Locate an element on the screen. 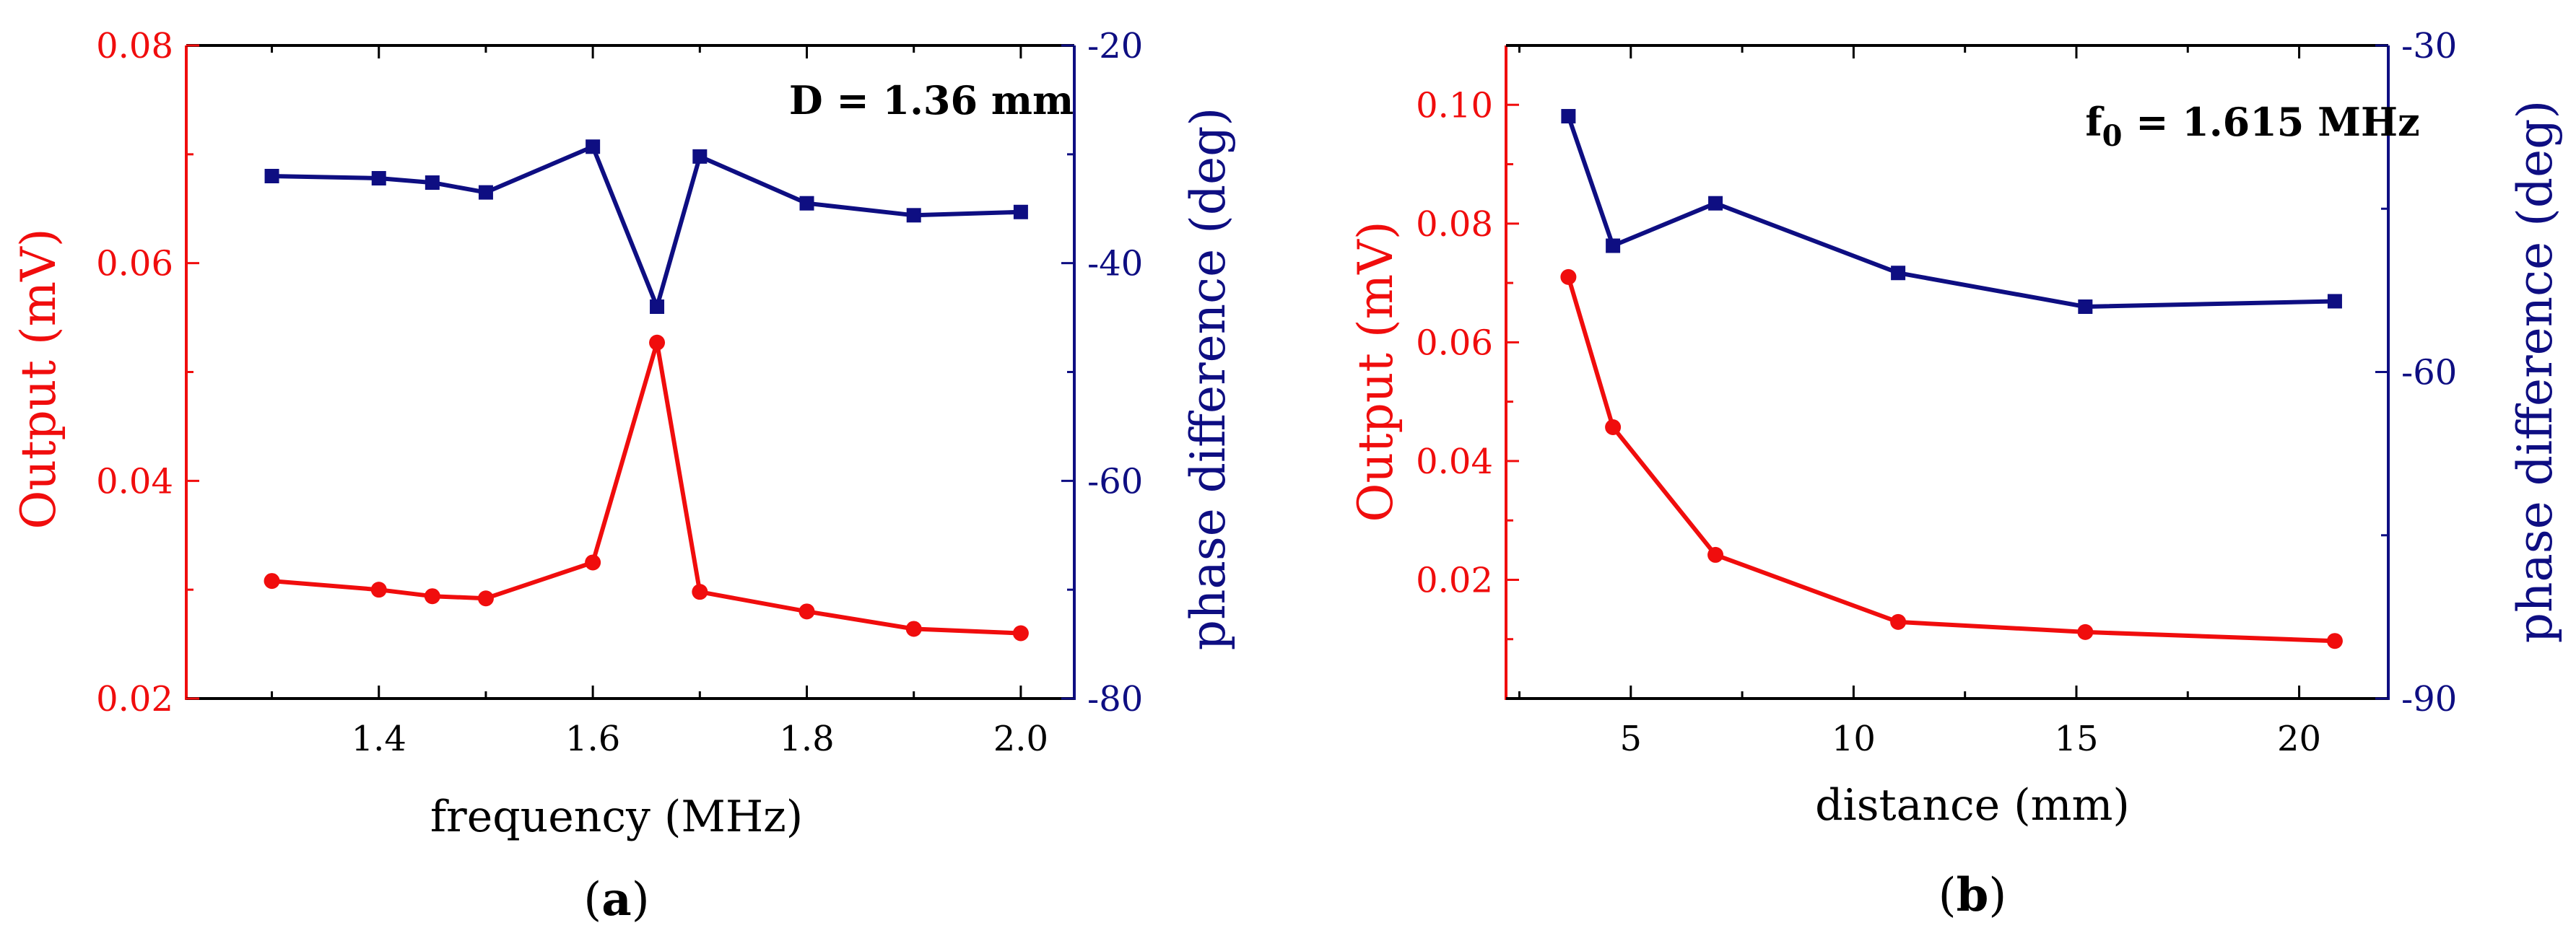  y-axis-label-right-b: phase difference (deg) is located at coordinates (2535, 372).